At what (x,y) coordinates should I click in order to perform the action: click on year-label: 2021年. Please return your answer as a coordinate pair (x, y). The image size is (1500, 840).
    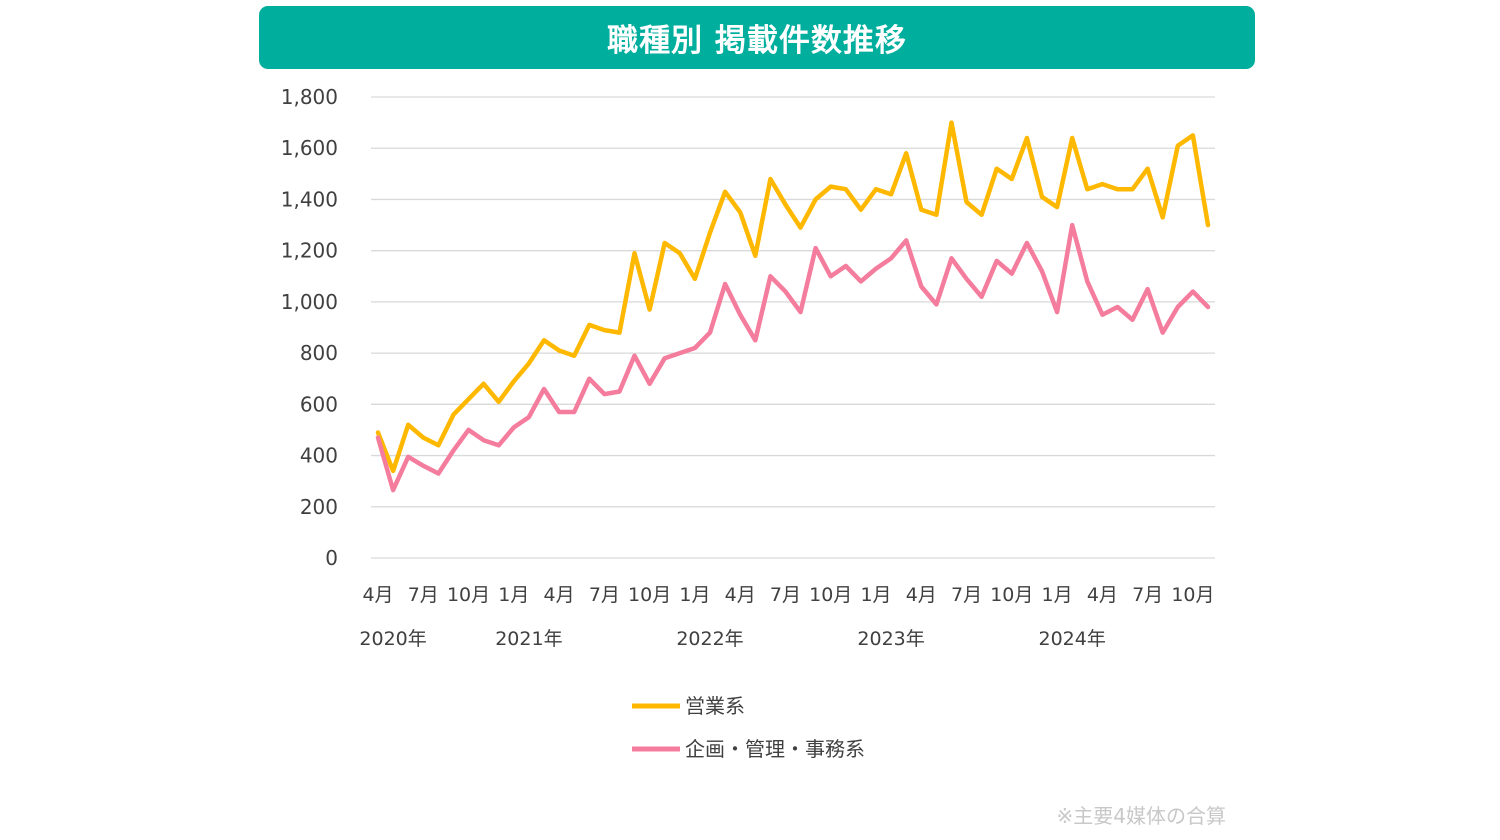
    Looking at the image, I should click on (528, 639).